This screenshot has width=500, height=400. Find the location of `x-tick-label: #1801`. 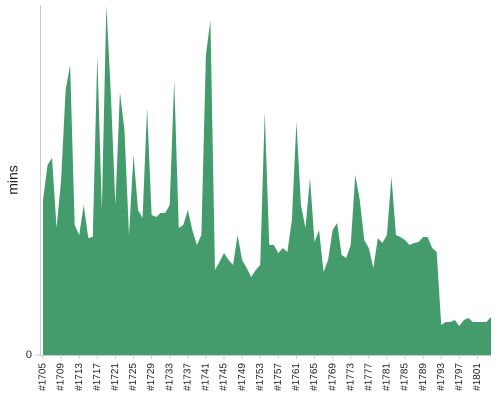

x-tick-label: #1801 is located at coordinates (477, 377).